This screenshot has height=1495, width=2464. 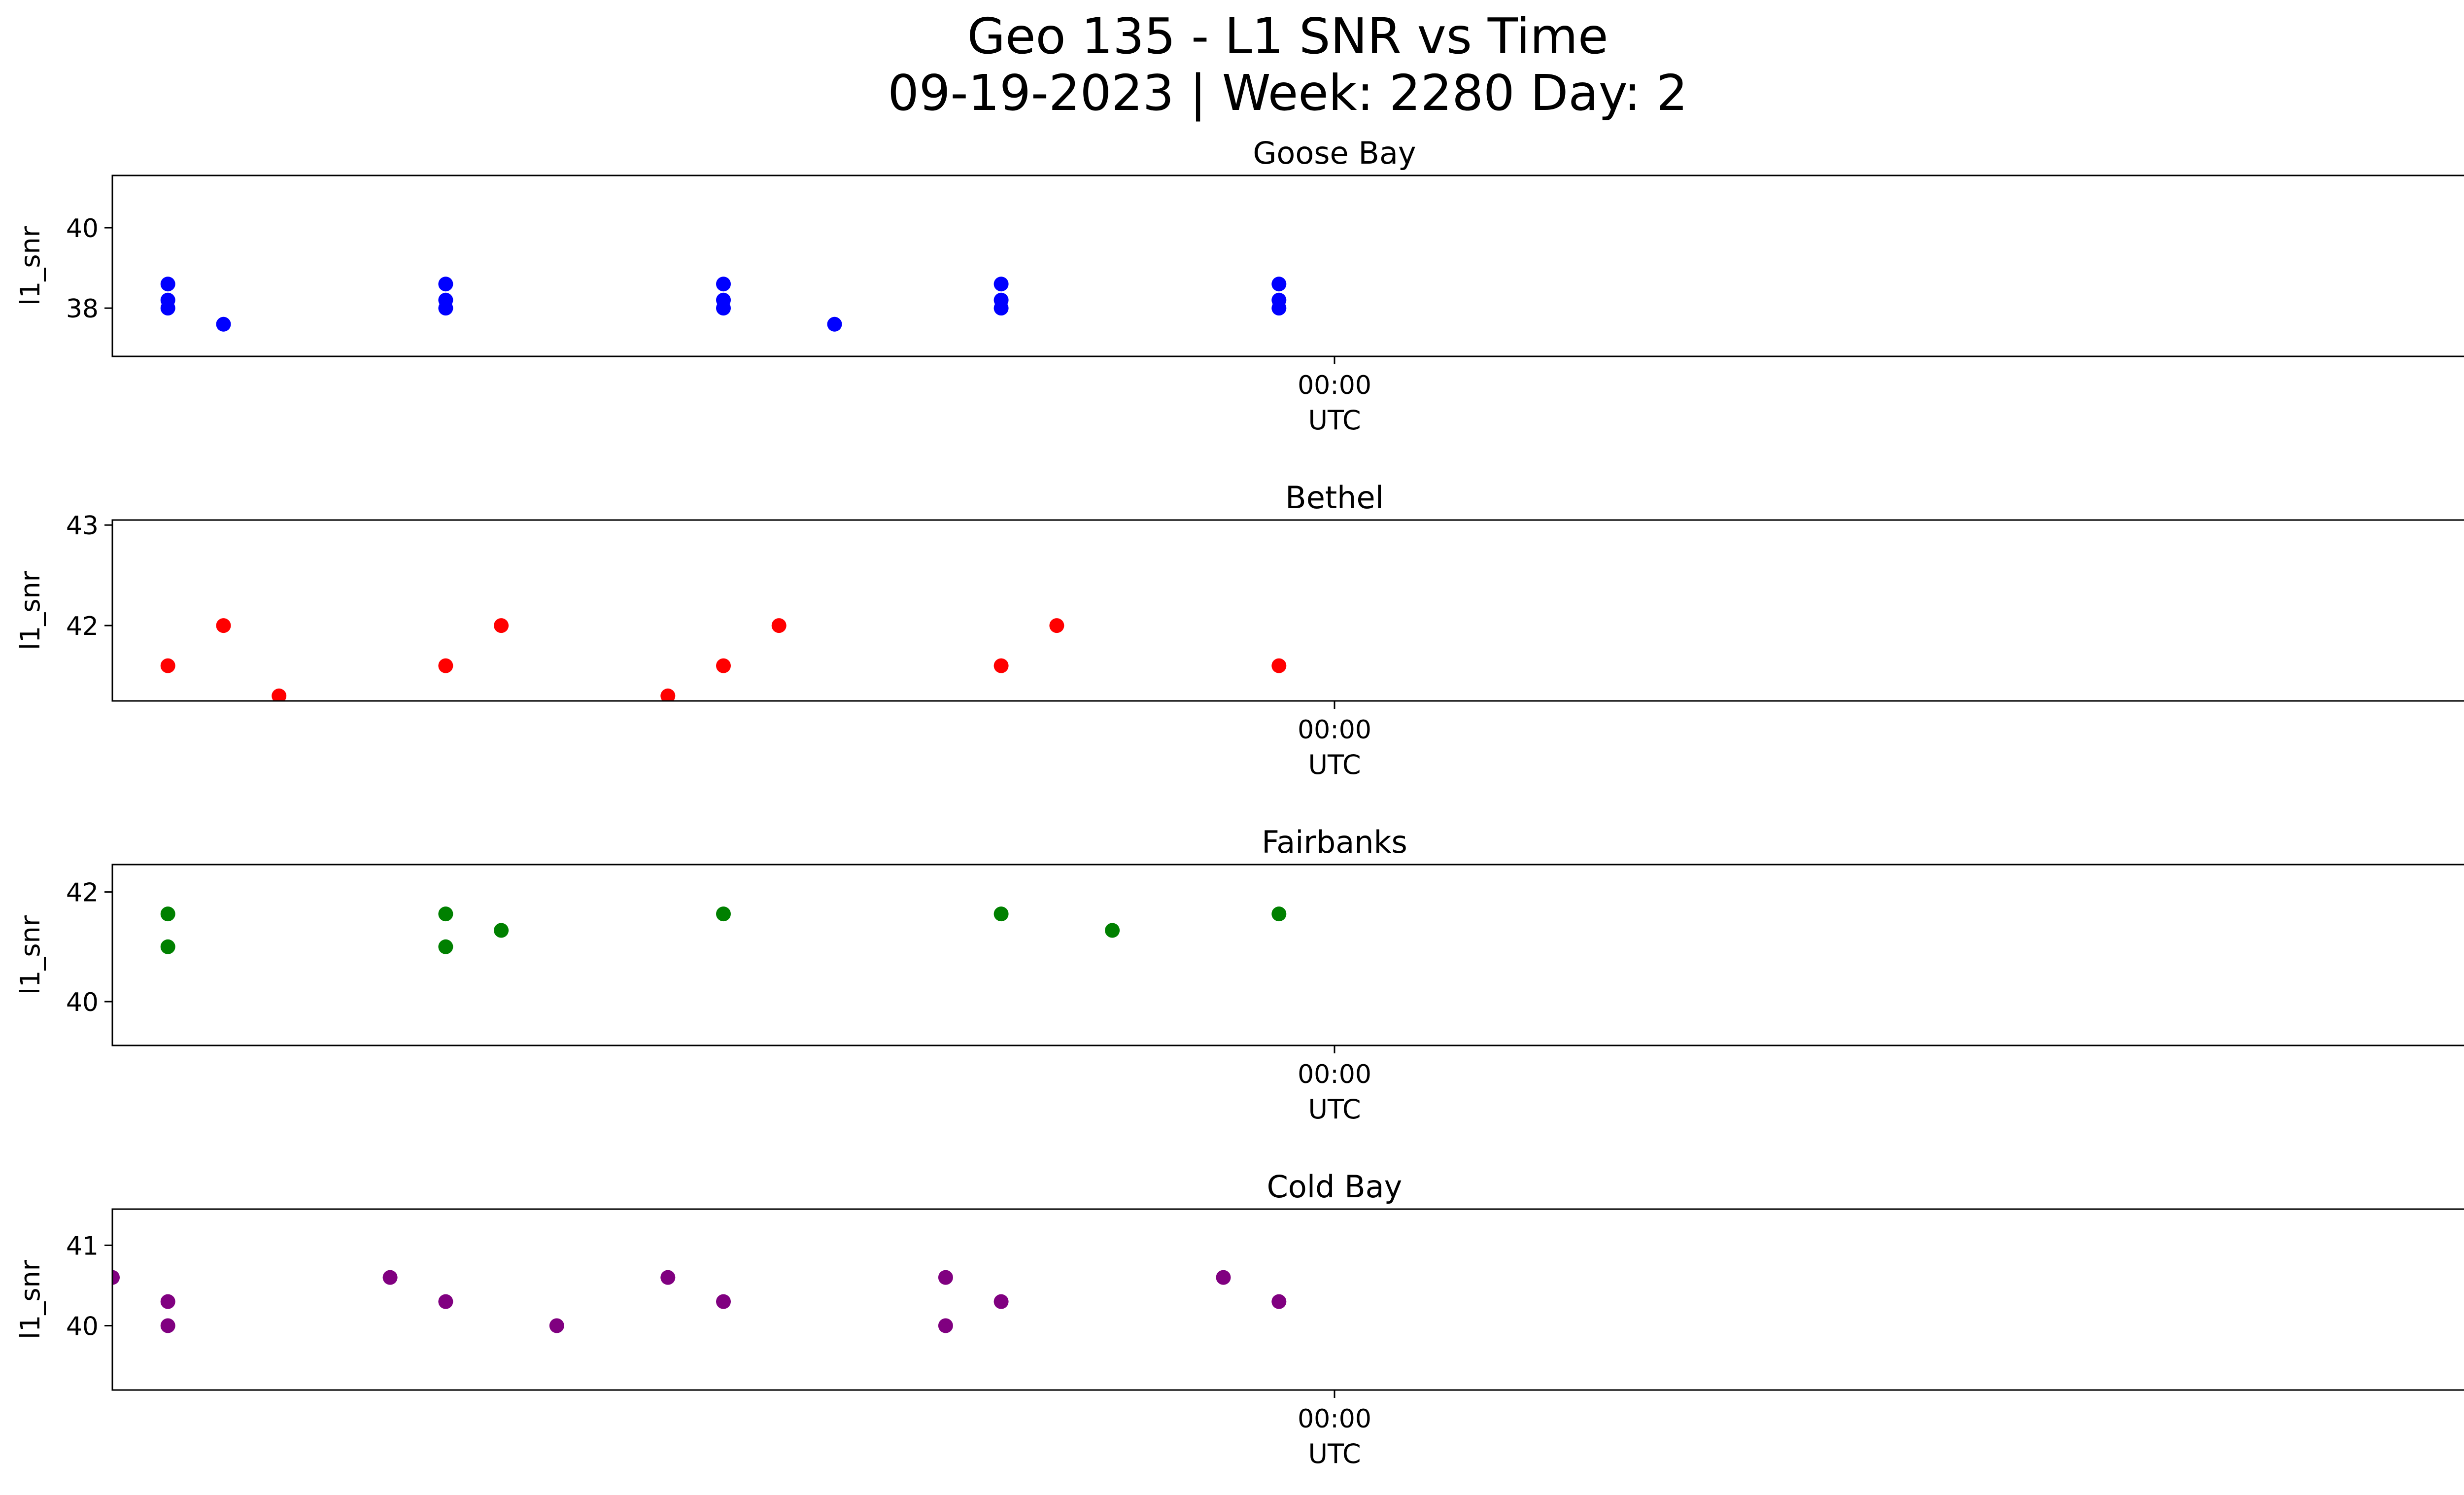 What do you see at coordinates (1335, 1187) in the screenshot?
I see `subplot-title-cold-bay: Cold Bay` at bounding box center [1335, 1187].